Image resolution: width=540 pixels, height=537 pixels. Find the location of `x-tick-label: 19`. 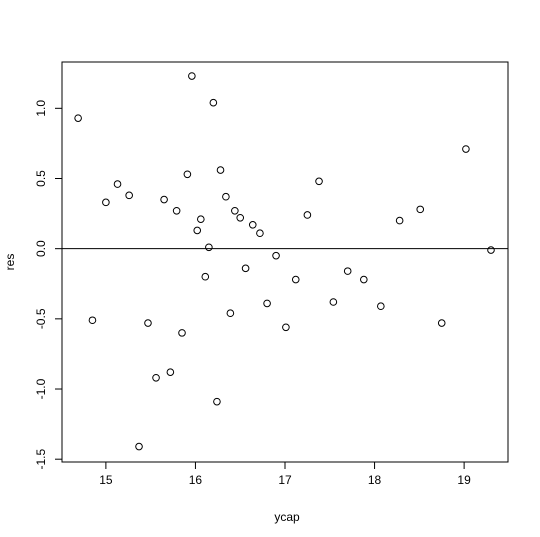

x-tick-label: 19 is located at coordinates (464, 480).